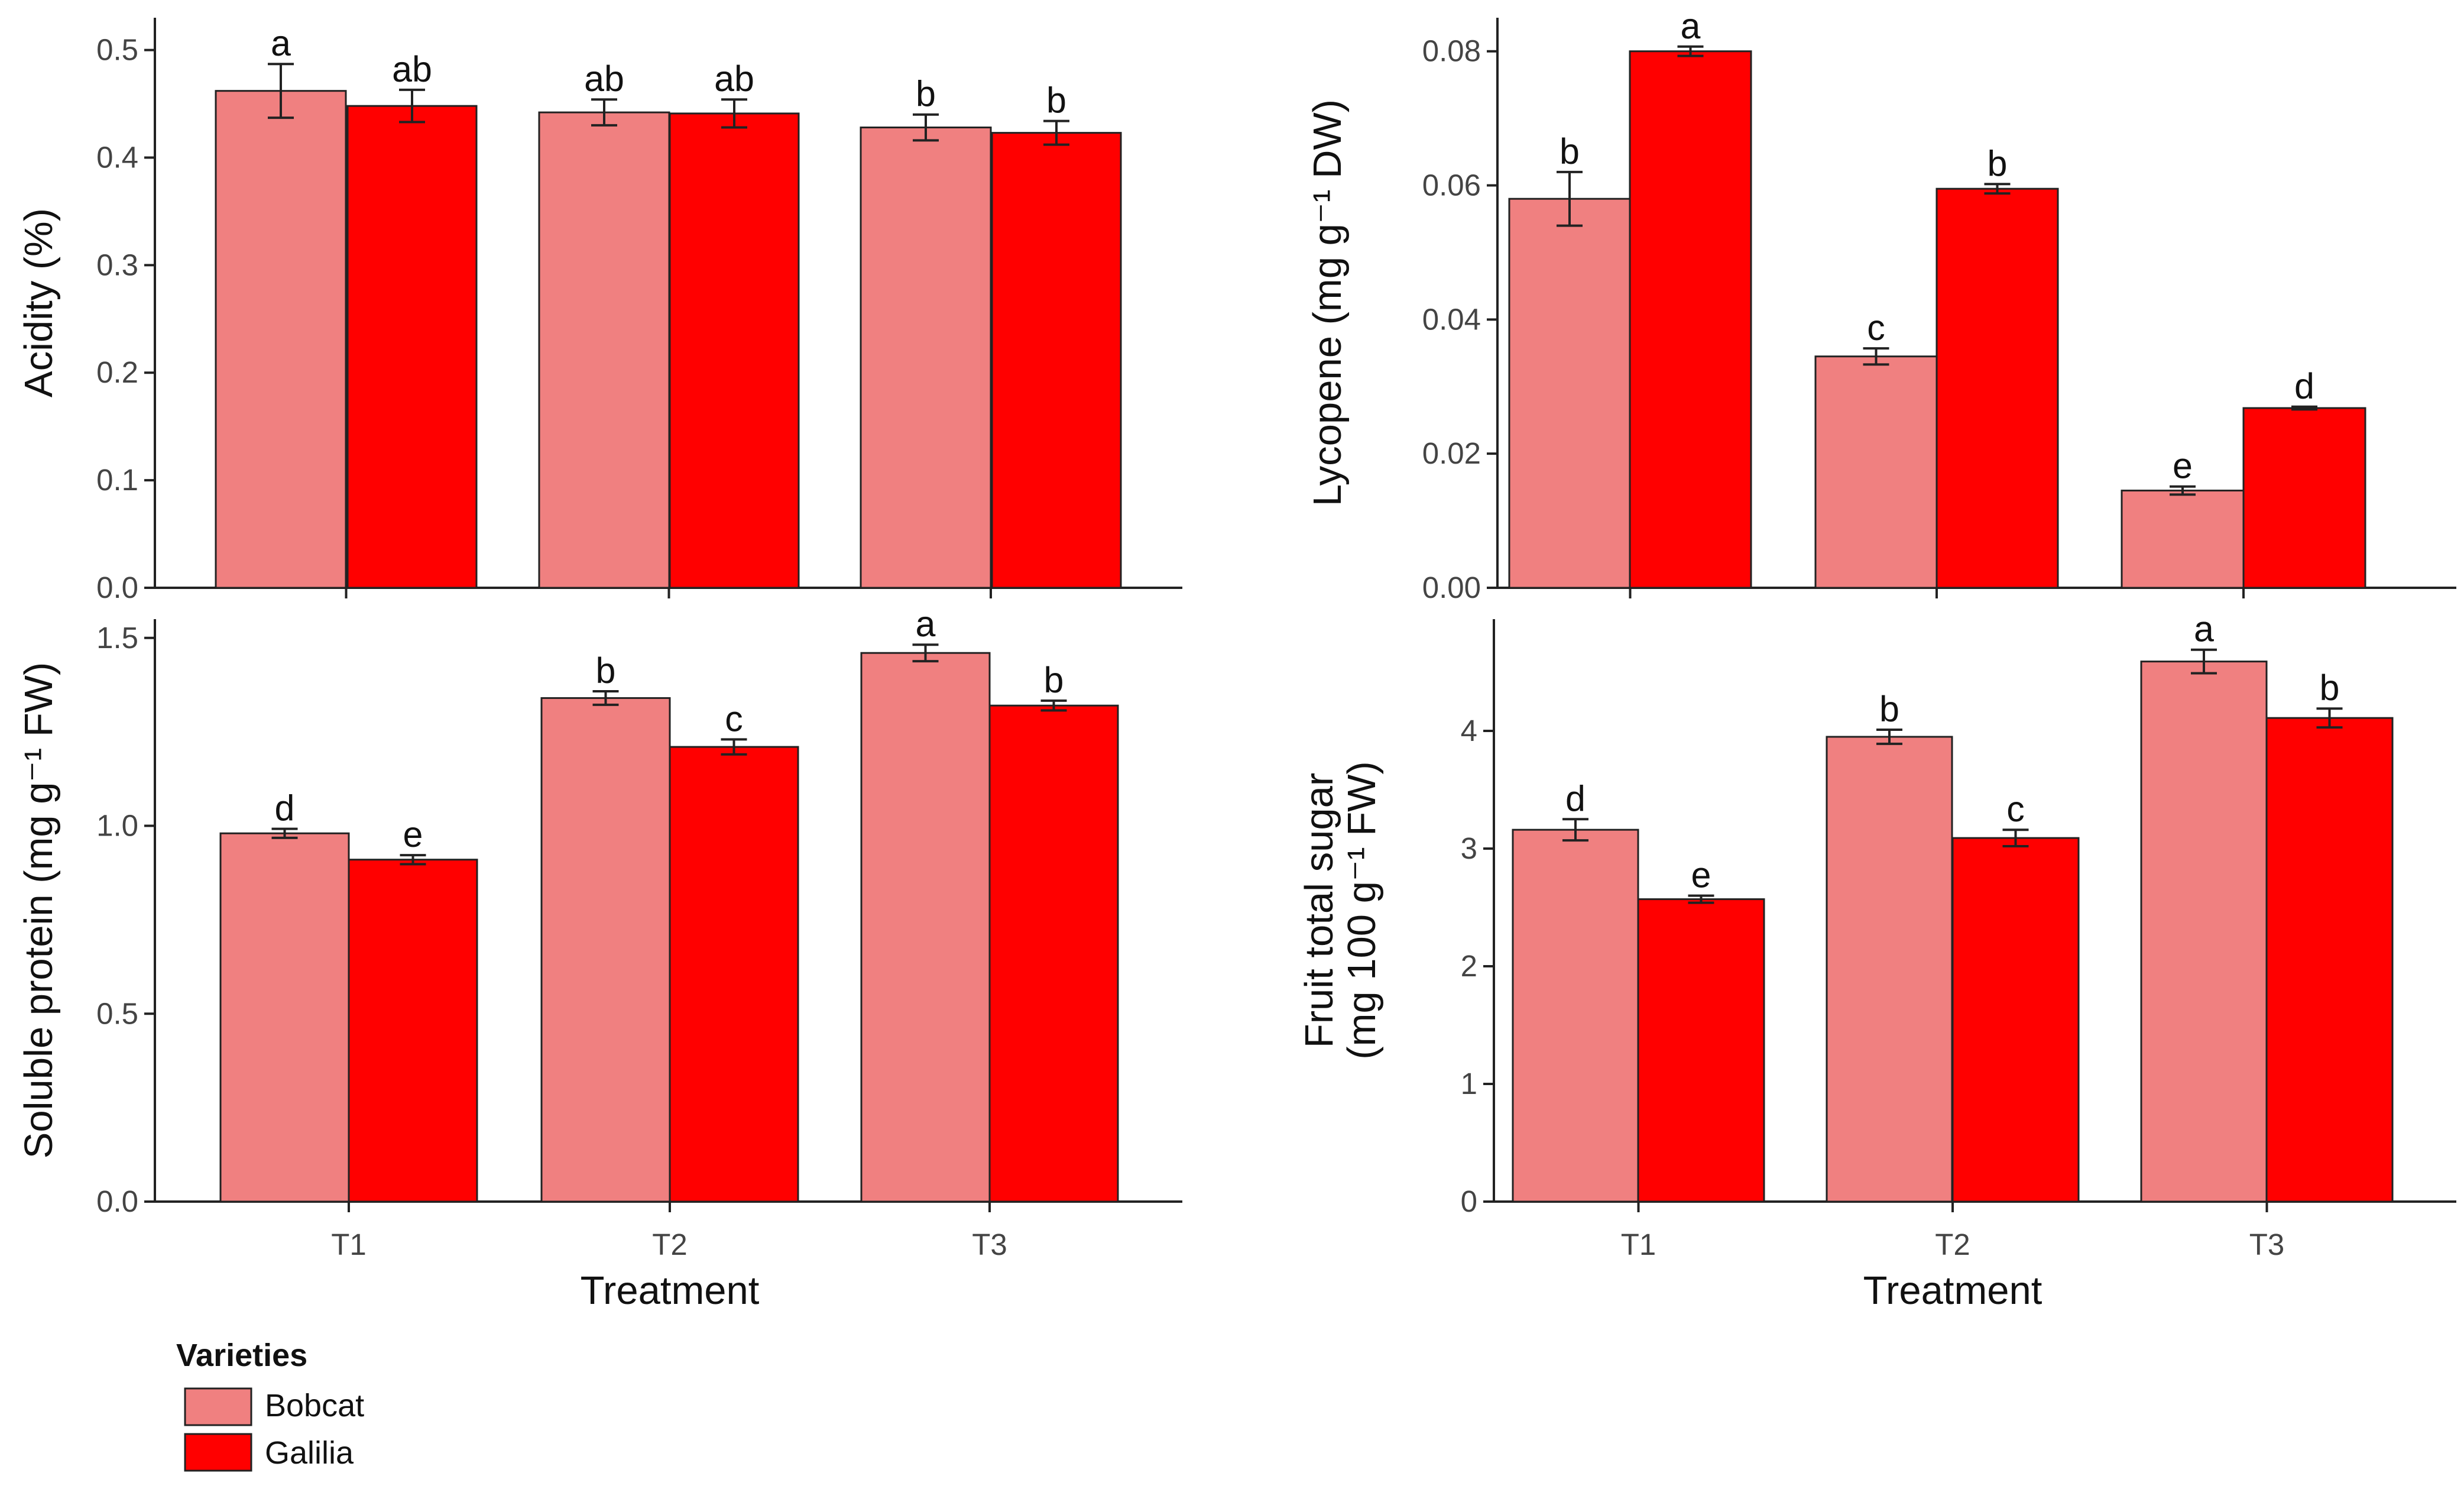  I want to click on legend-title: Varieties, so click(241, 1356).